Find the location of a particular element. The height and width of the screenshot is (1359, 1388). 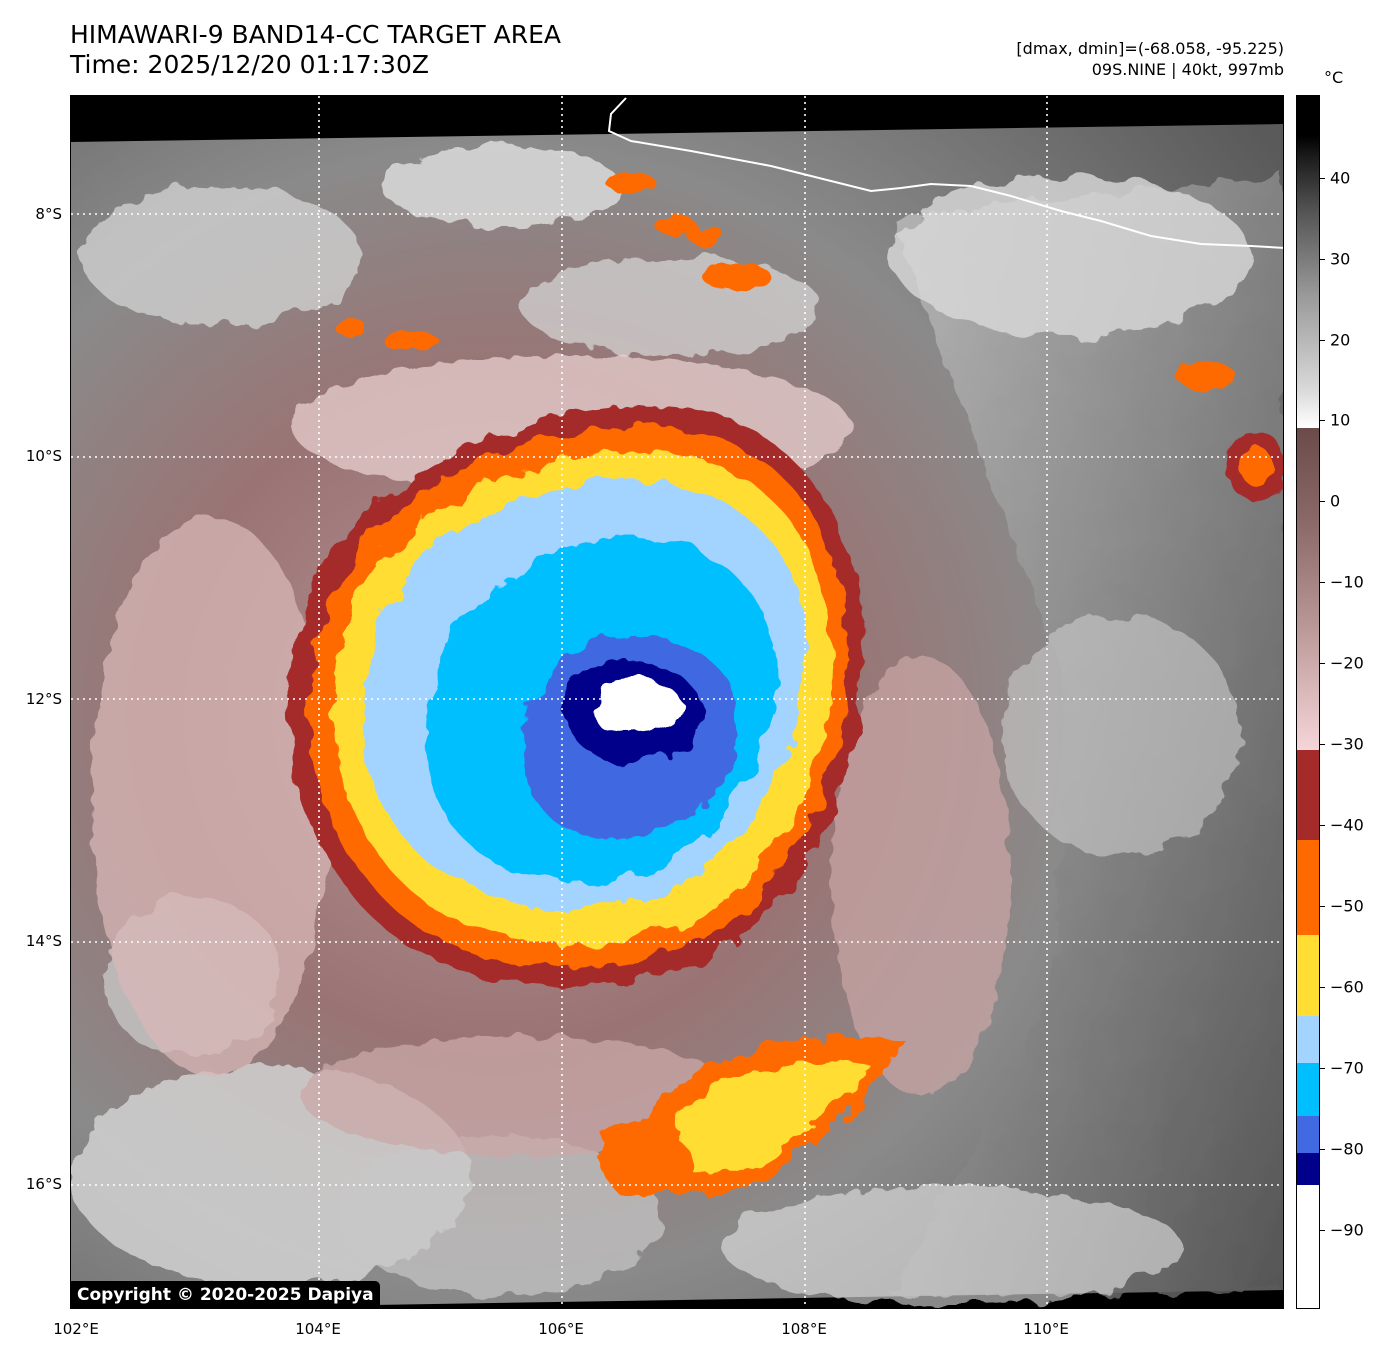

colorbar-tick: −50 is located at coordinates (1347, 906).